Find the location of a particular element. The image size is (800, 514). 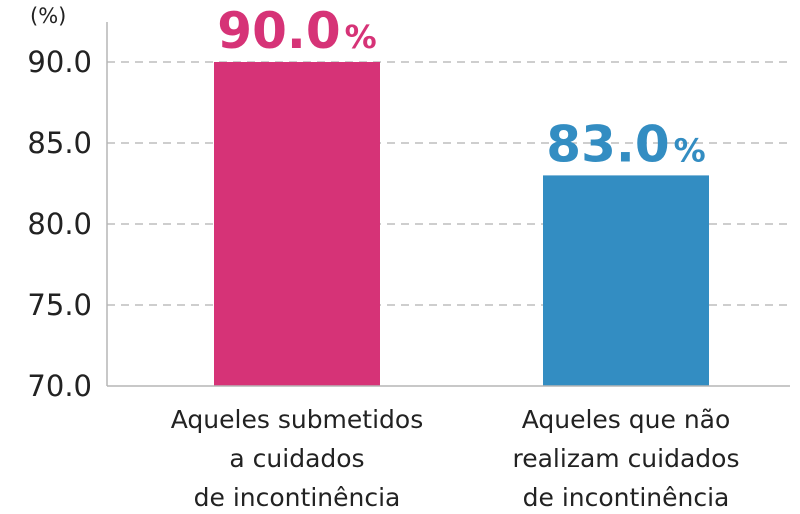

y-tick-label: 80.0 is located at coordinates (59, 224).